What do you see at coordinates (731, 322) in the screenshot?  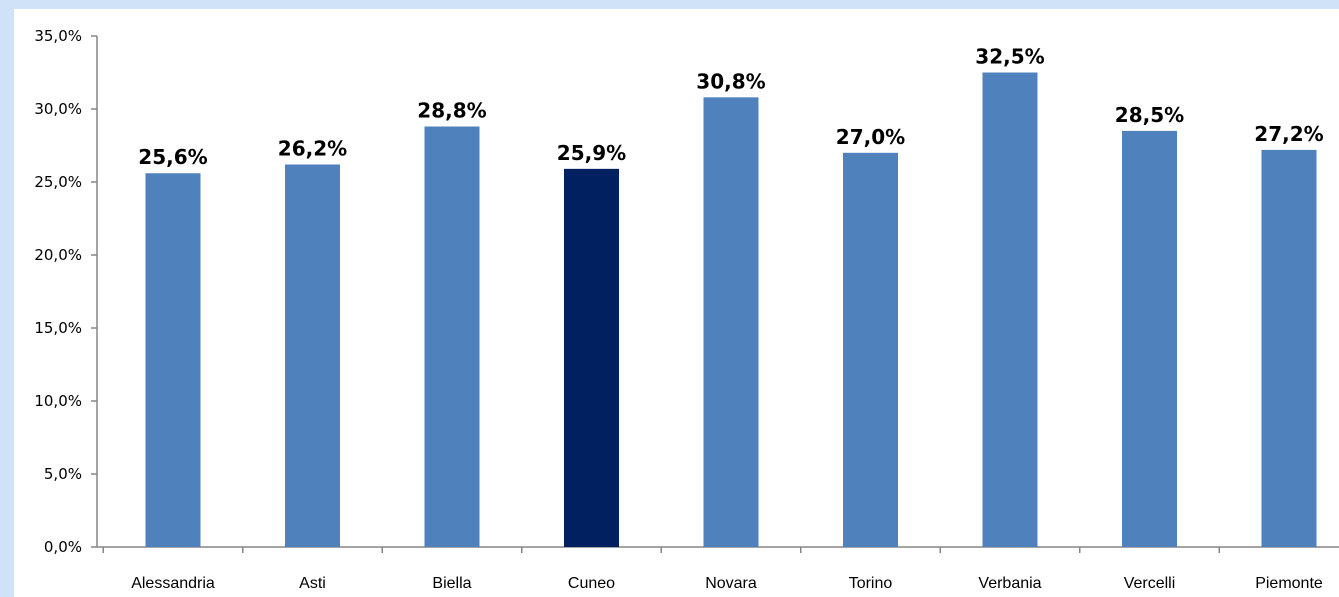 I see `bar-novara` at bounding box center [731, 322].